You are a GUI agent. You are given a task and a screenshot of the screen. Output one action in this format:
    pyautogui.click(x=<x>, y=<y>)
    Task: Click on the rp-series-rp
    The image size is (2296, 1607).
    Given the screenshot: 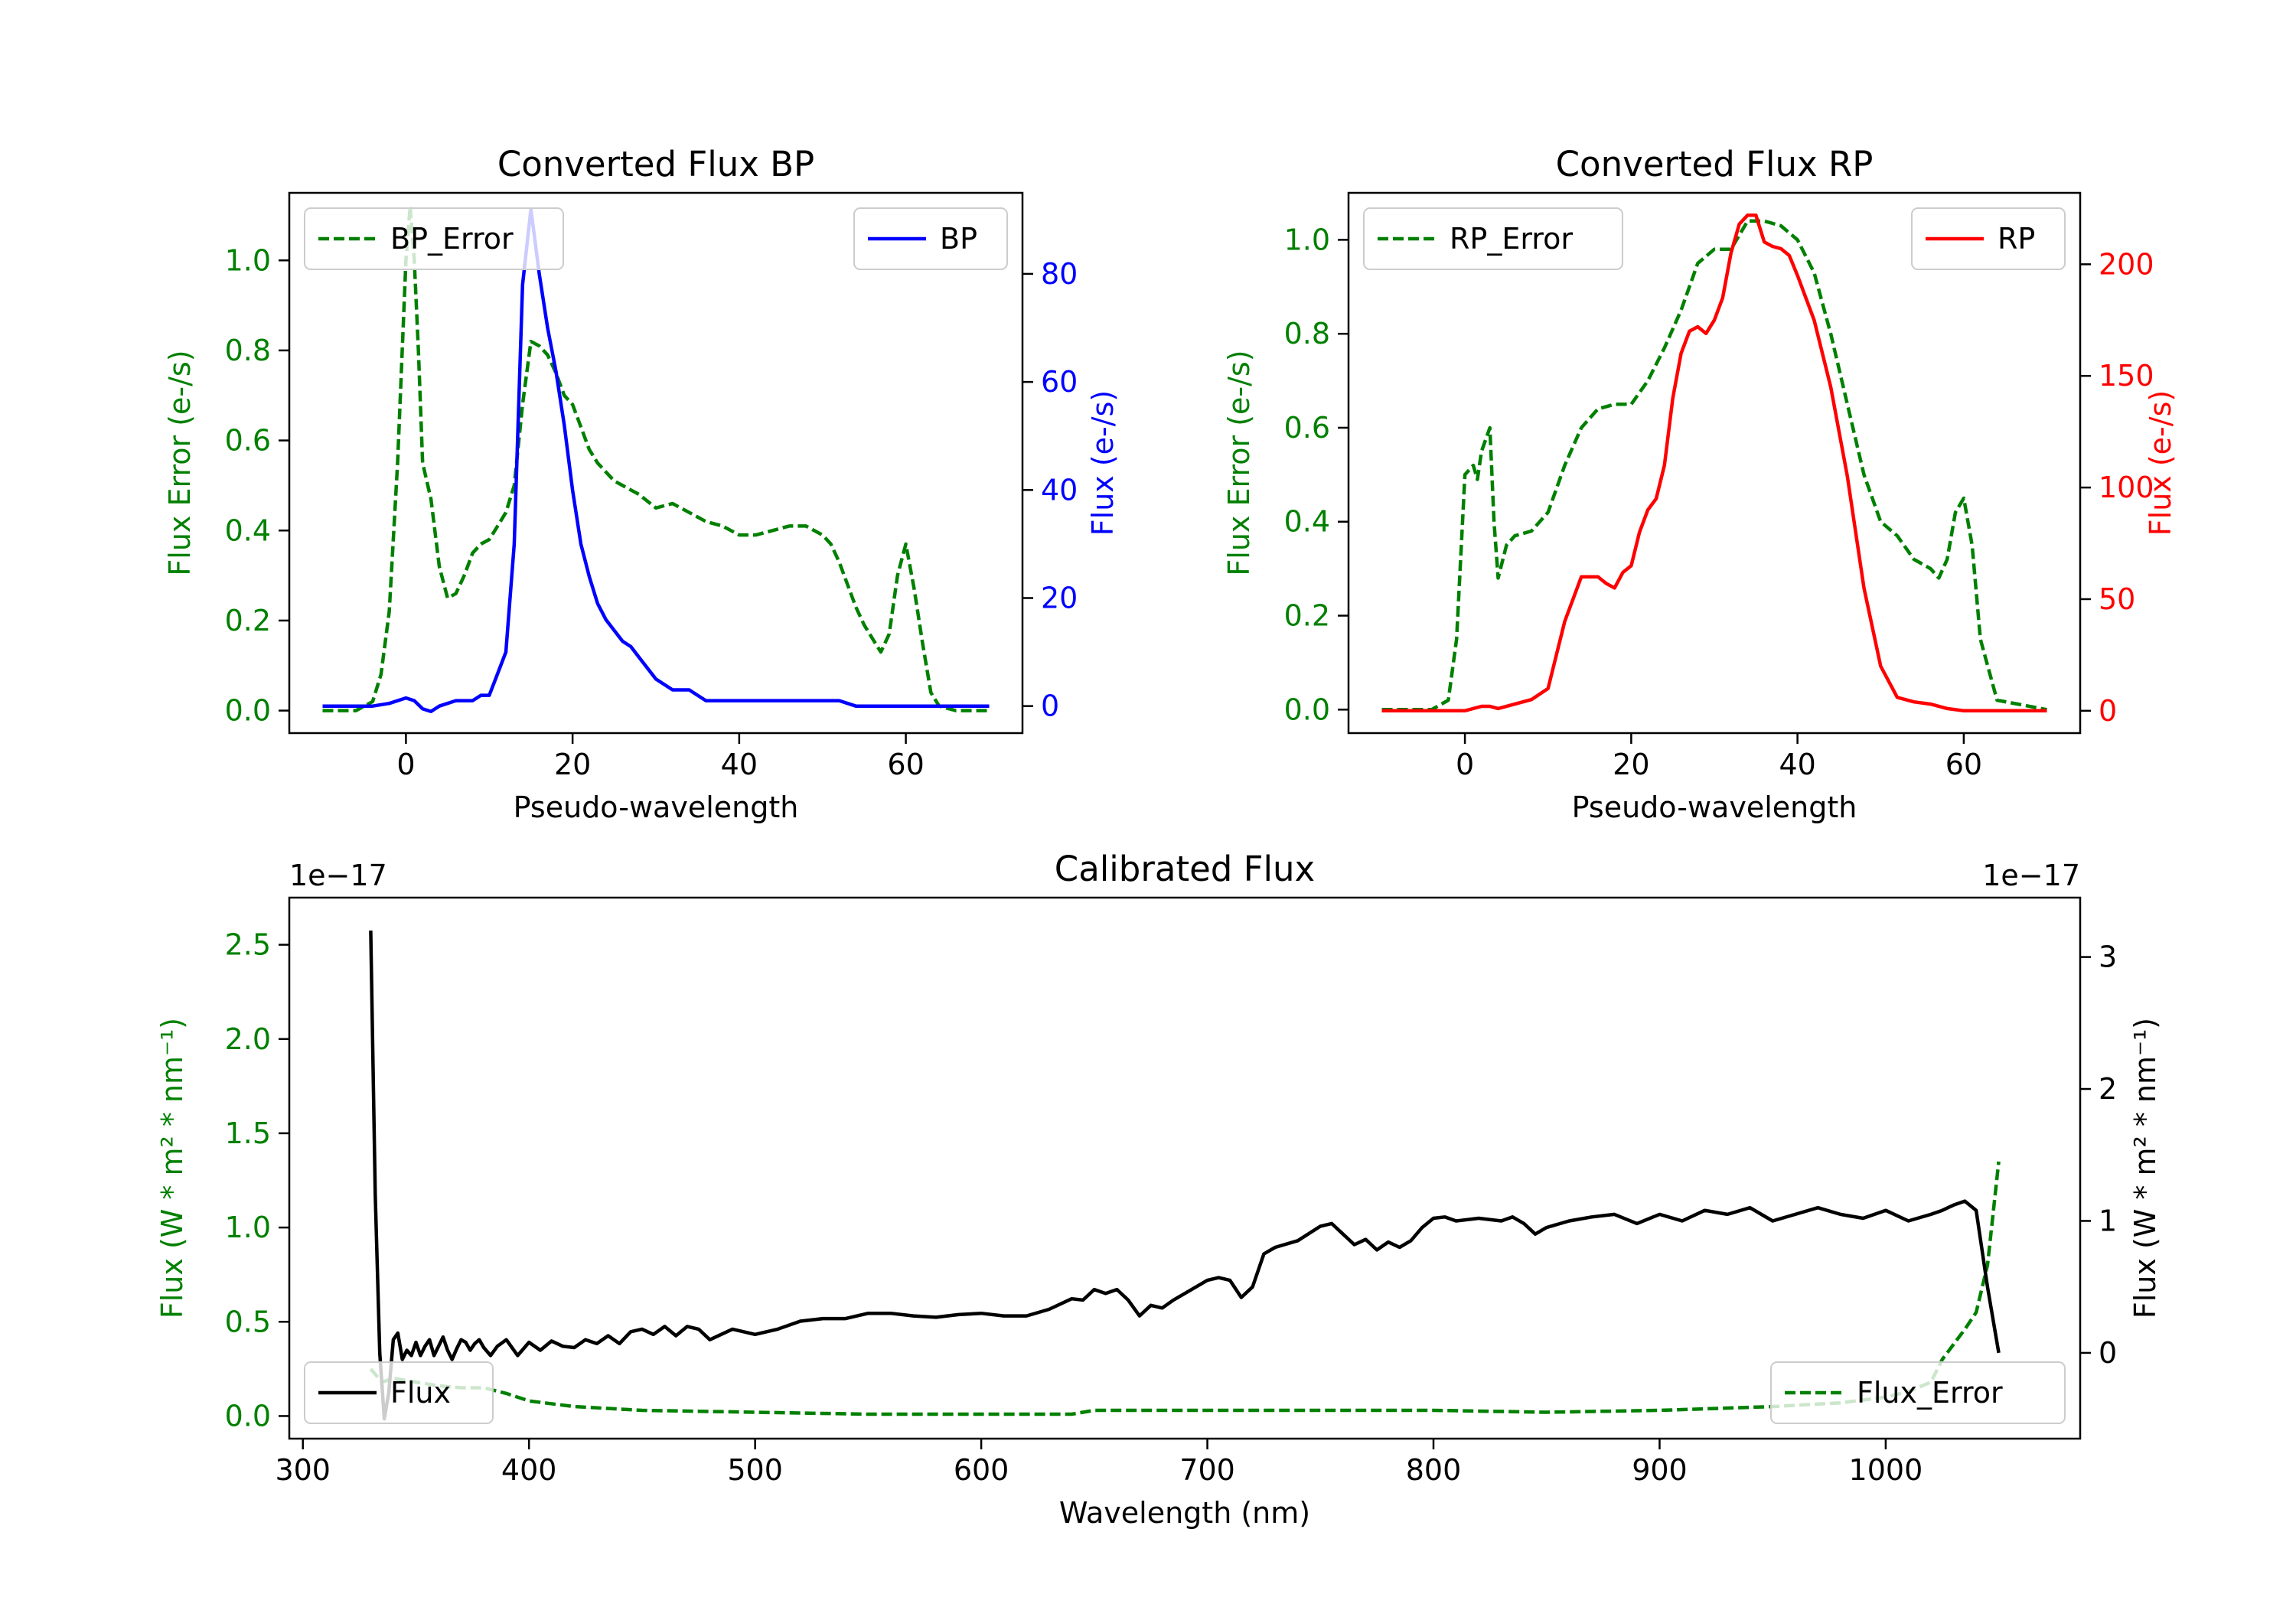 What is the action you would take?
    pyautogui.click(x=1714, y=463)
    